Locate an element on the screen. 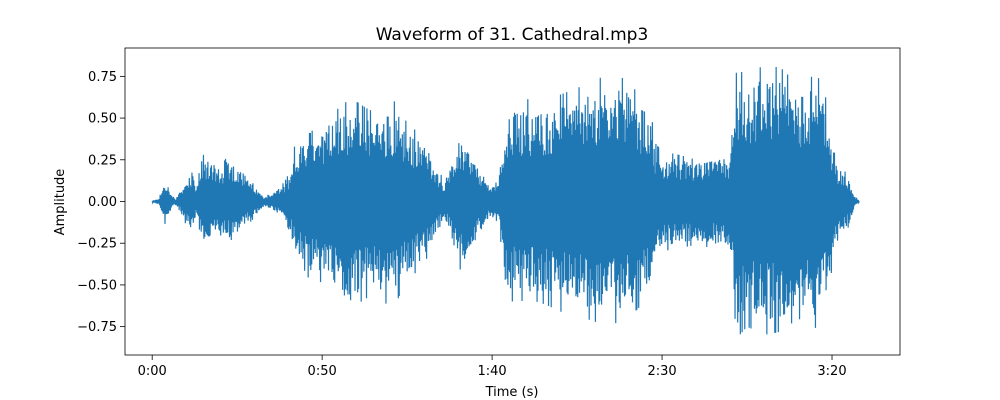 This screenshot has height=400, width=1000. x-tick-label: 3:20 is located at coordinates (831, 371).